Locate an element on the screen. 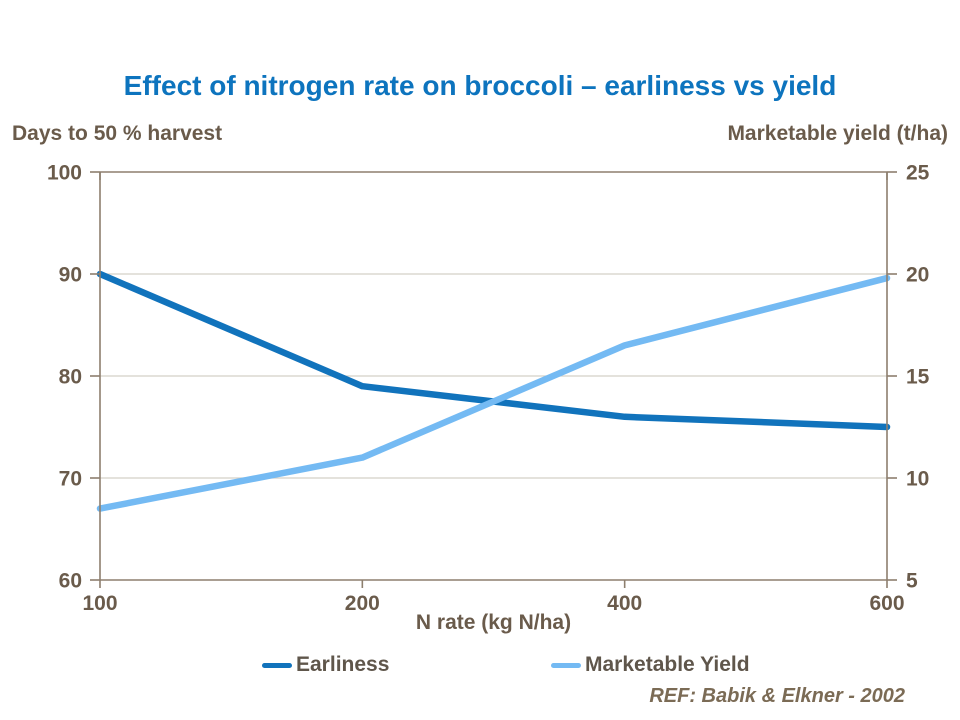 The width and height of the screenshot is (960, 720). x-axis-tick-label: 200 is located at coordinates (362, 603).